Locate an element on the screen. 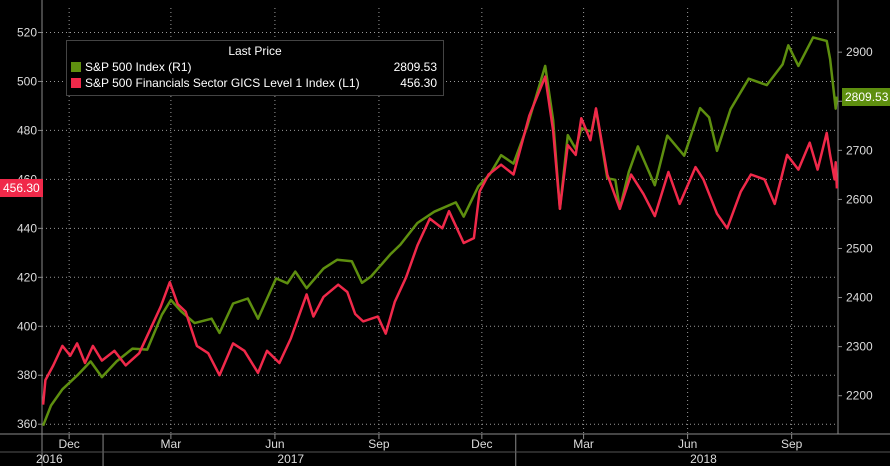  year-label: 2017 is located at coordinates (290, 459).